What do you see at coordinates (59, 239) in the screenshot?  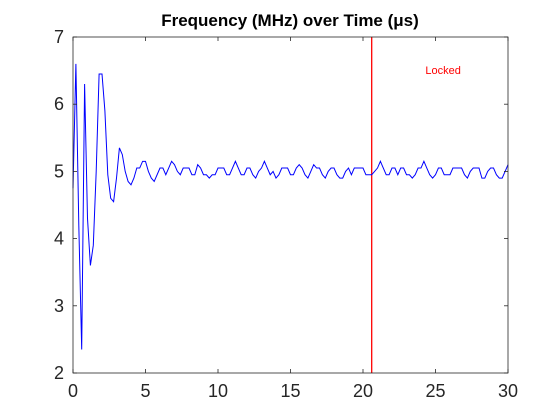 I see `y-tick-label: 4` at bounding box center [59, 239].